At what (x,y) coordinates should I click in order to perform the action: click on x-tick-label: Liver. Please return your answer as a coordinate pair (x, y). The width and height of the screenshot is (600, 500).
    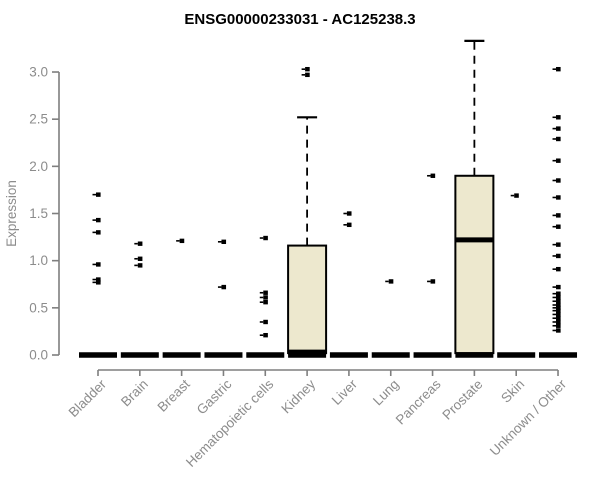
    Looking at the image, I should click on (345, 392).